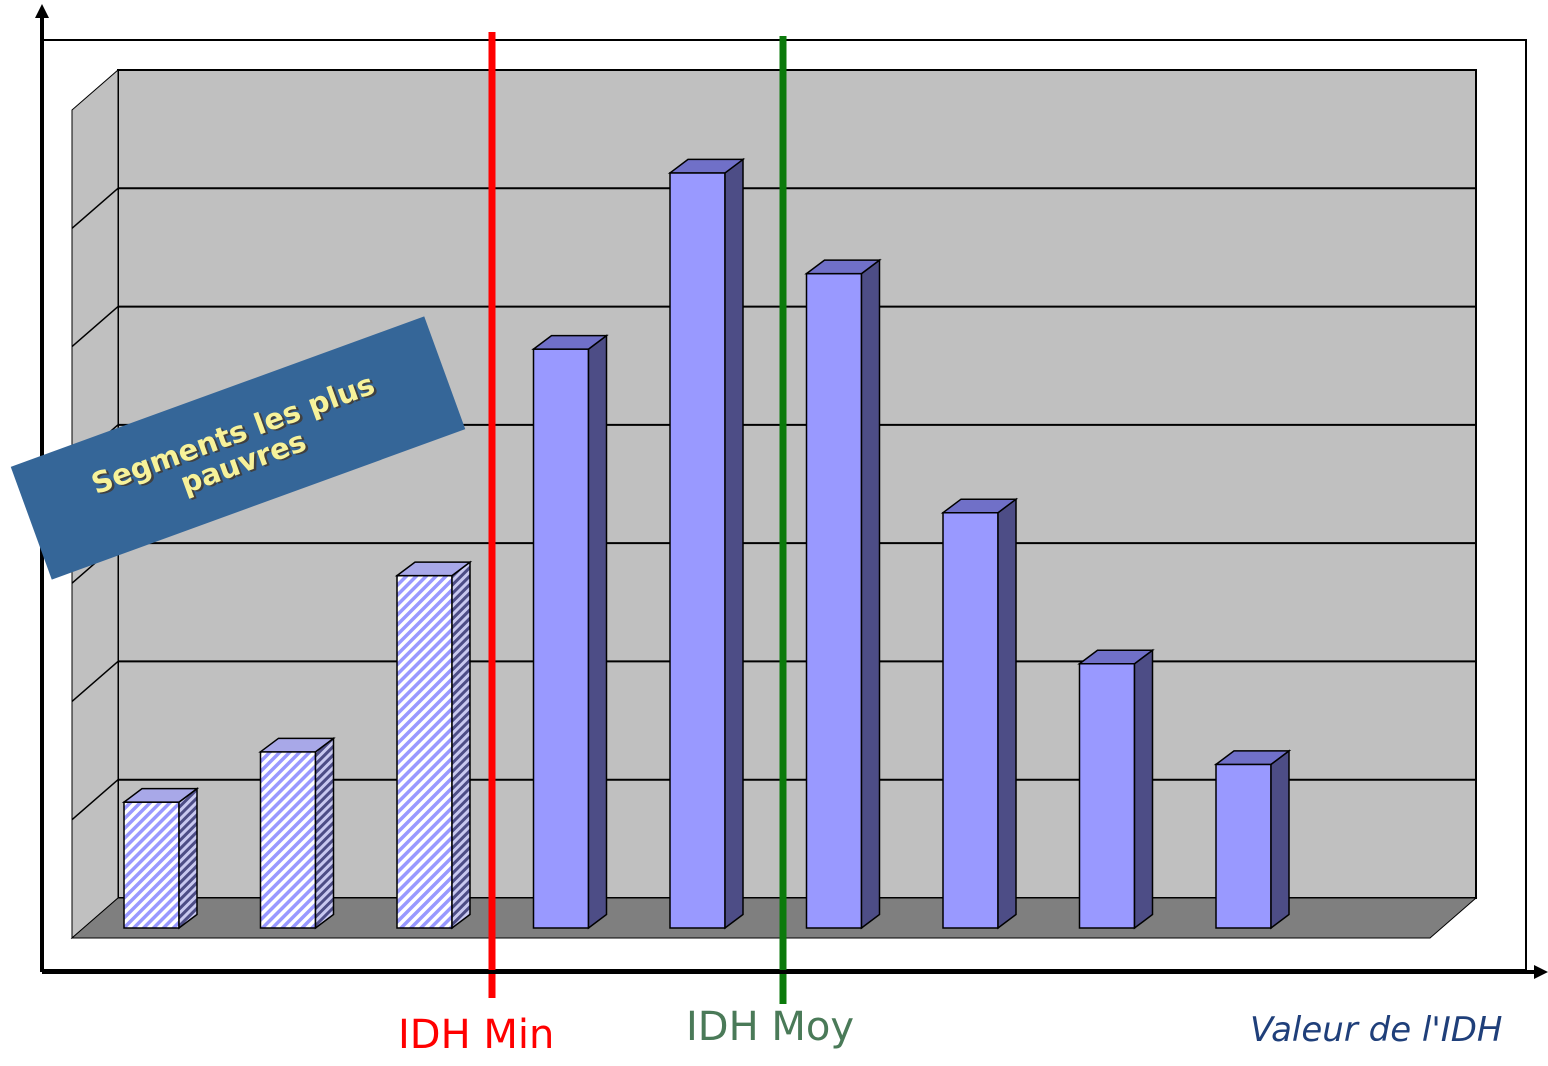 The height and width of the screenshot is (1066, 1548). I want to click on idh-moy-label: IDH Moy, so click(770, 1027).